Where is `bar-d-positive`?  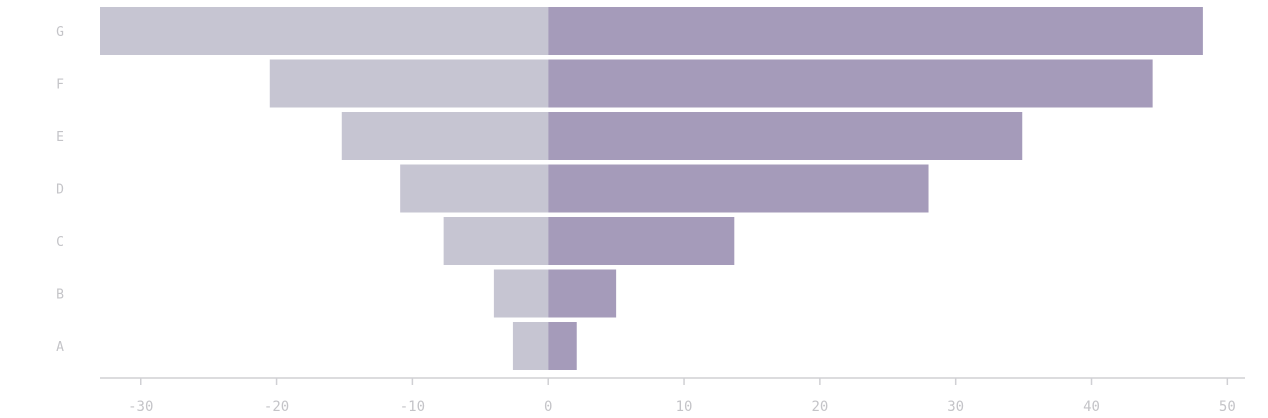 bar-d-positive is located at coordinates (738, 188).